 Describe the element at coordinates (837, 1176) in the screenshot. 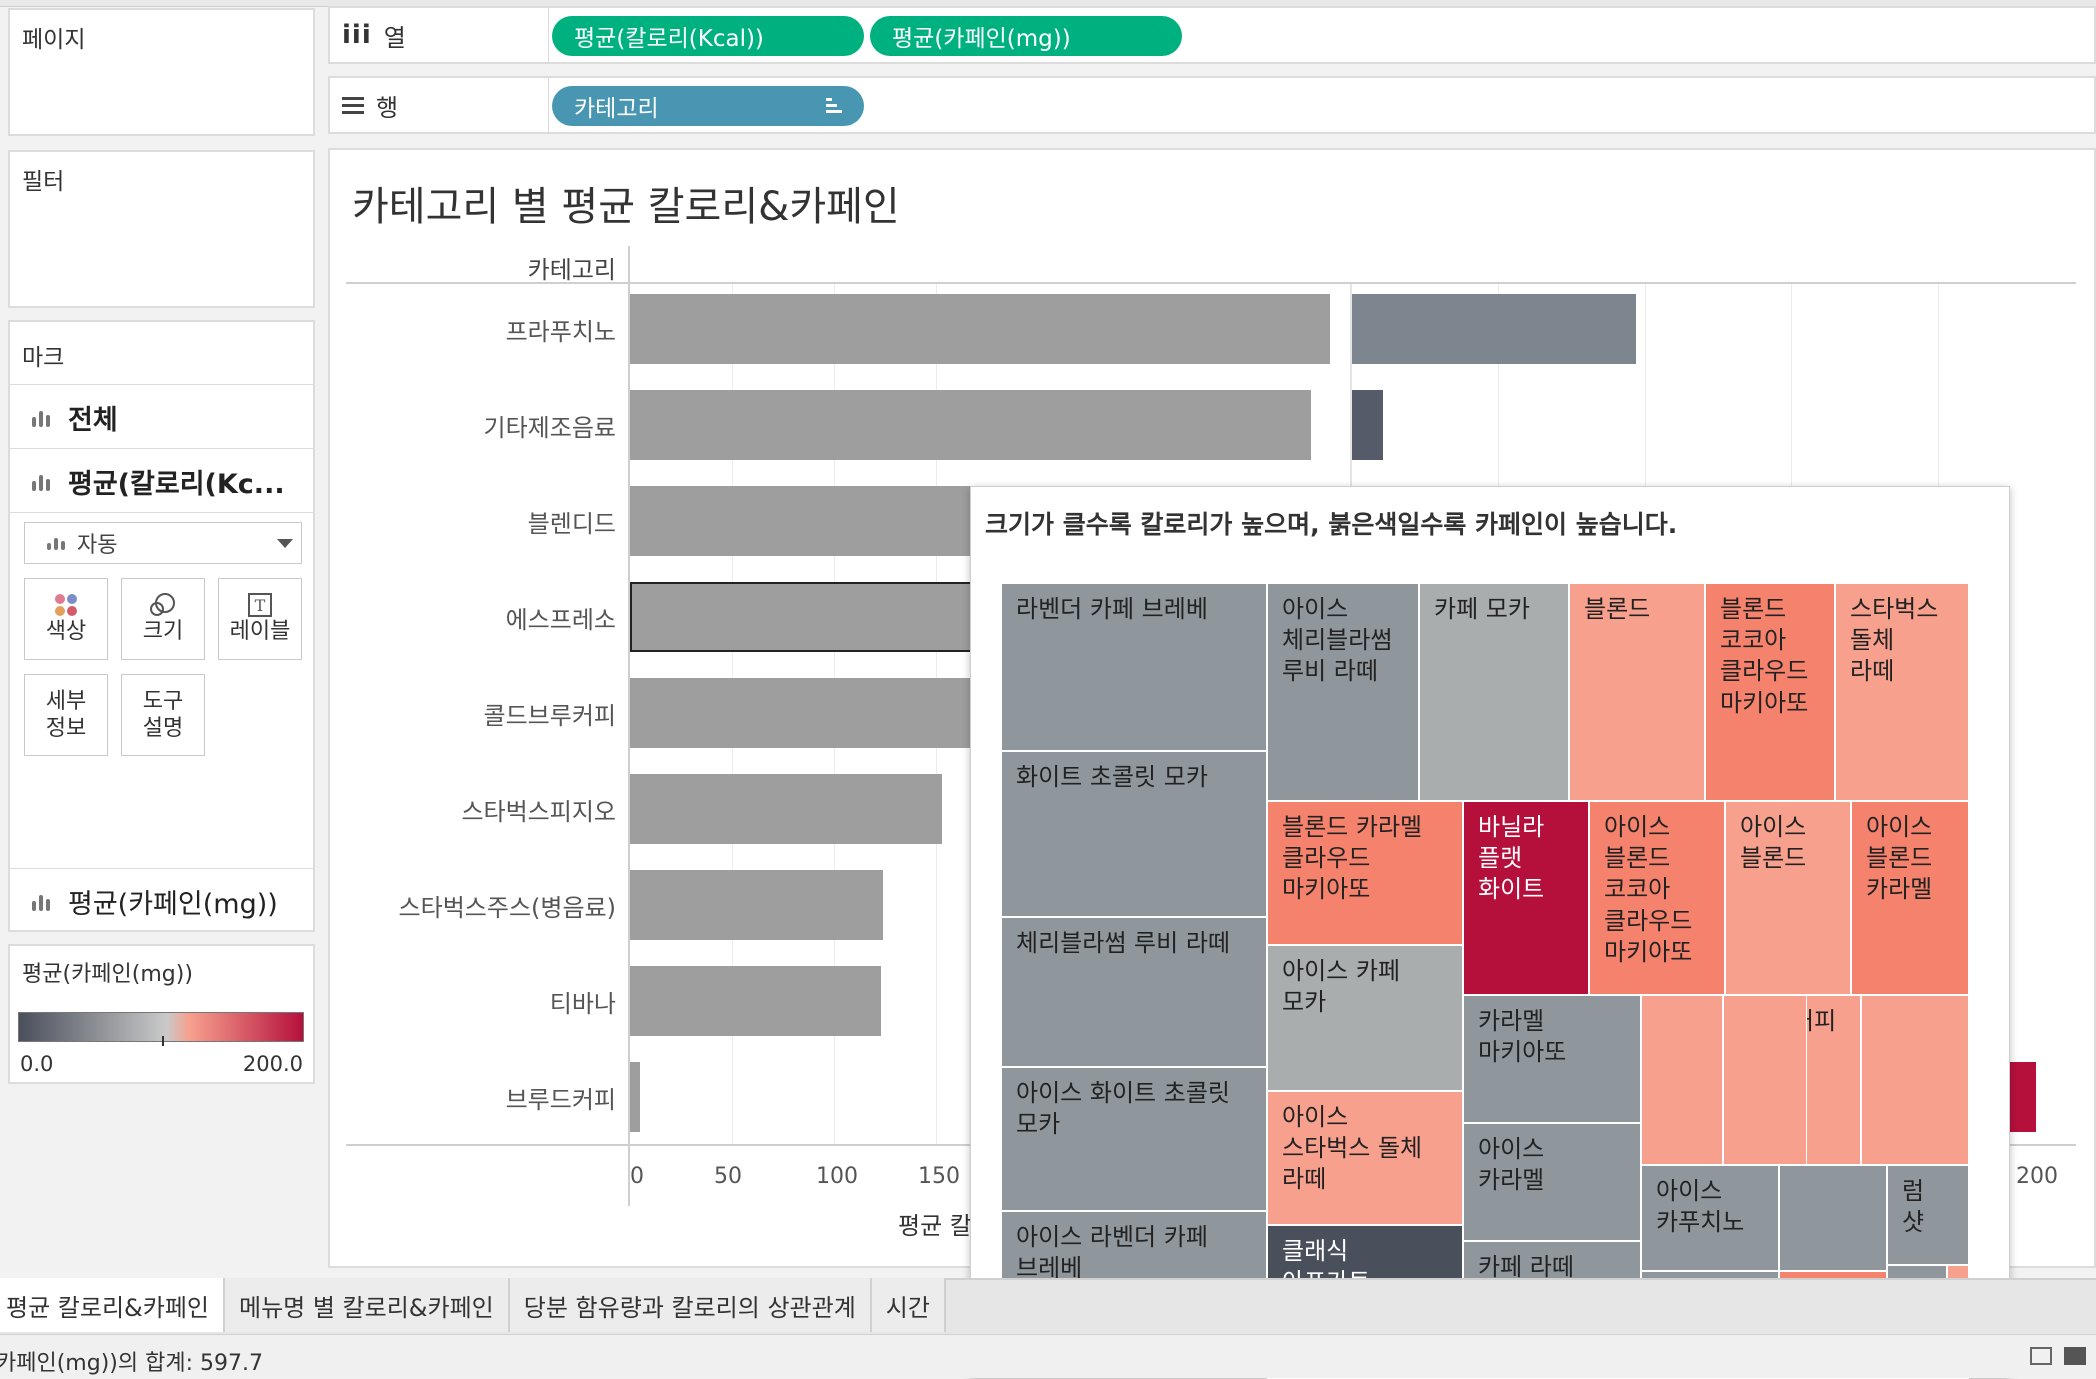

I see `x-tick-label: 100` at that location.